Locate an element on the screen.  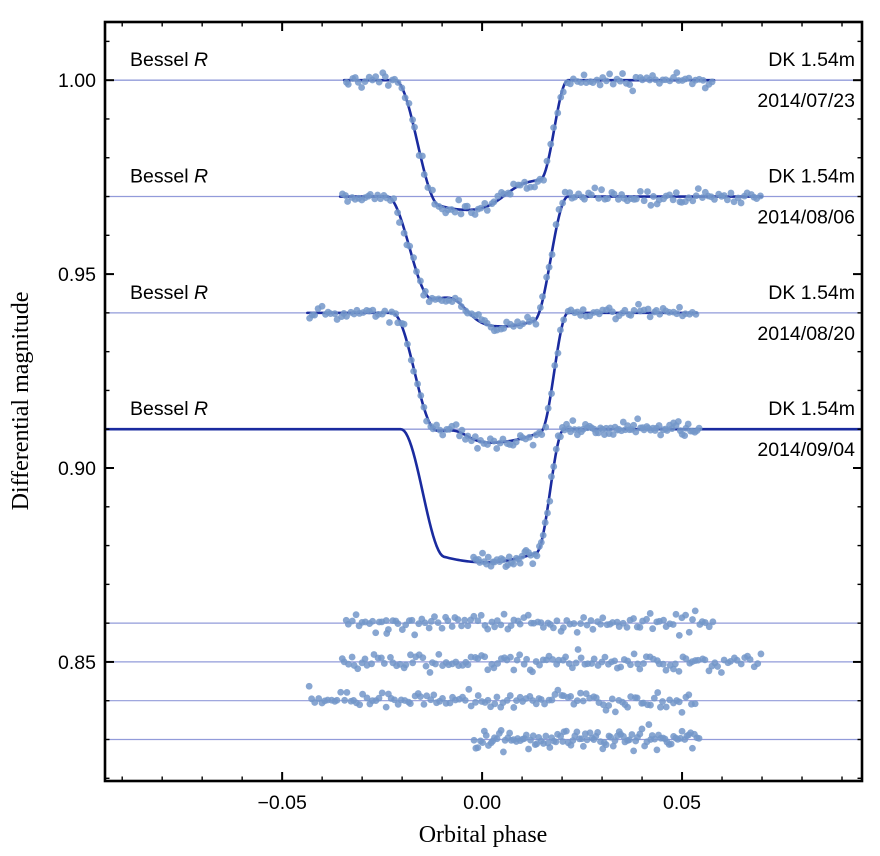
filter-label-series-2: Bessel R is located at coordinates (169, 177).